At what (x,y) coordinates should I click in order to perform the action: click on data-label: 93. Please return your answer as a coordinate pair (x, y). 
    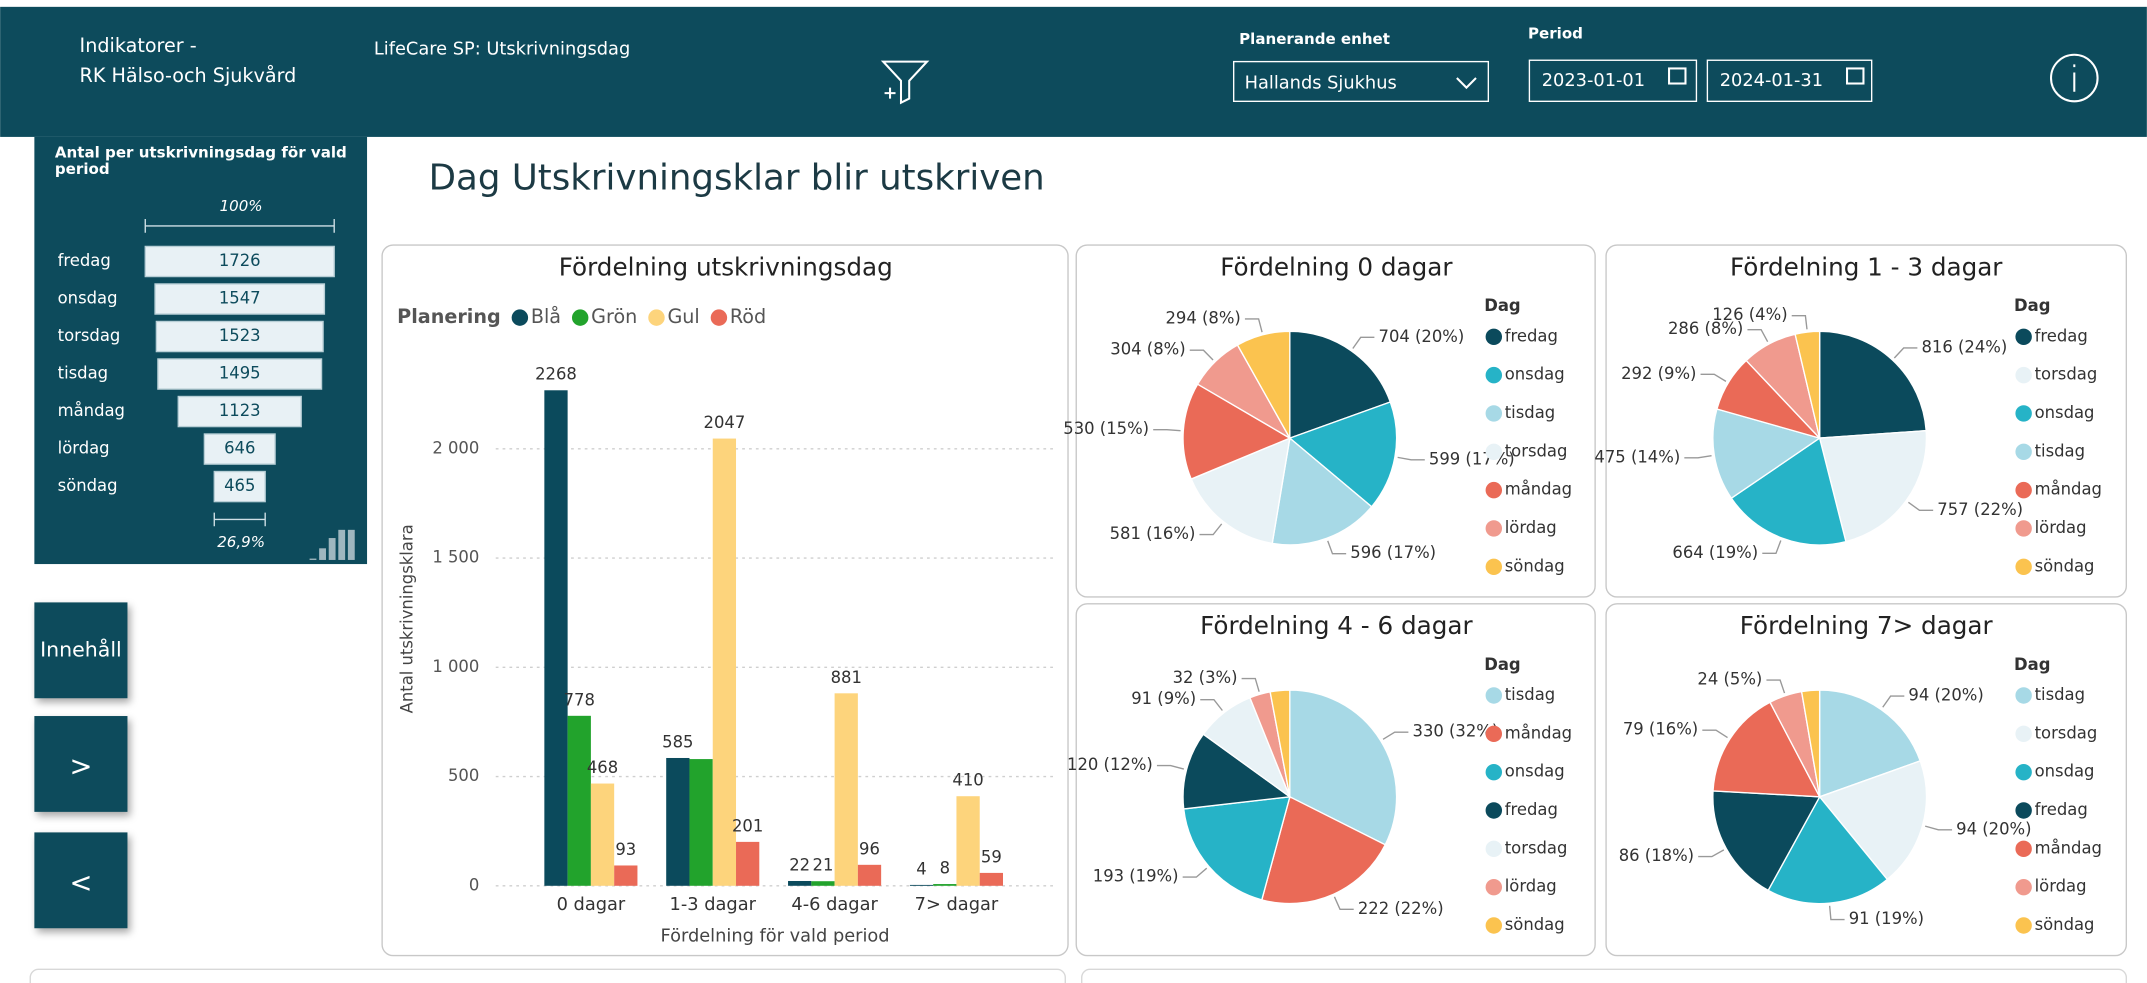
    Looking at the image, I should click on (625, 849).